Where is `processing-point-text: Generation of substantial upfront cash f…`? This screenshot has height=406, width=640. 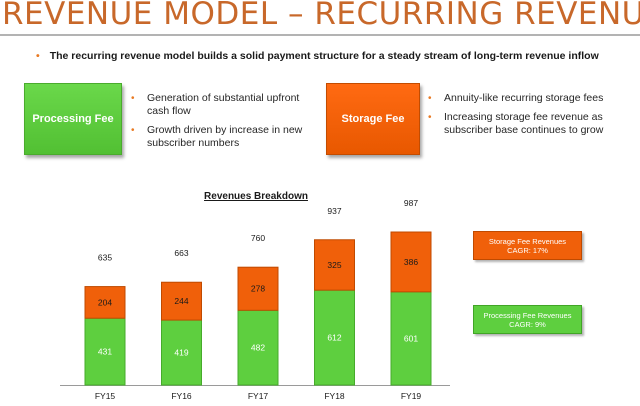 processing-point-text: Generation of substantial upfront cash f… is located at coordinates (223, 104).